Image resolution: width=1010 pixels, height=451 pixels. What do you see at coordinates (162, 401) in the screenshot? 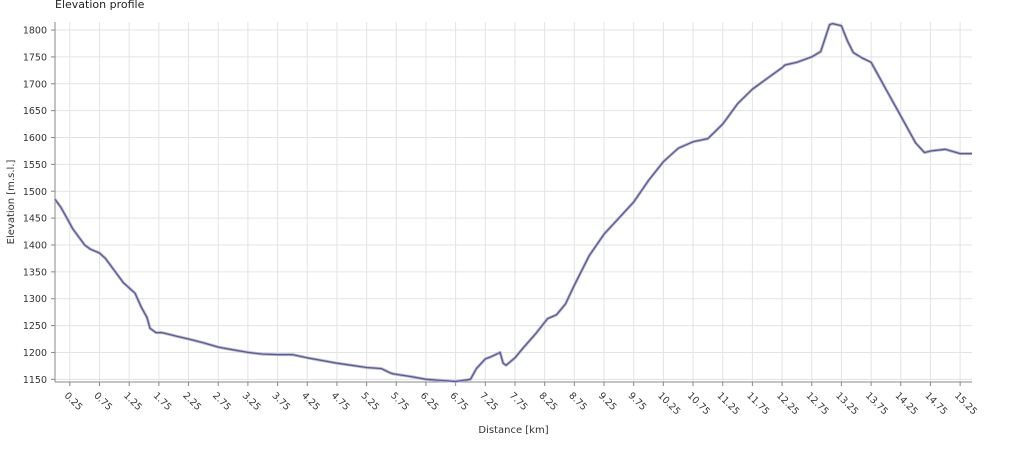
I see `x-tick-label: 1.75` at bounding box center [162, 401].